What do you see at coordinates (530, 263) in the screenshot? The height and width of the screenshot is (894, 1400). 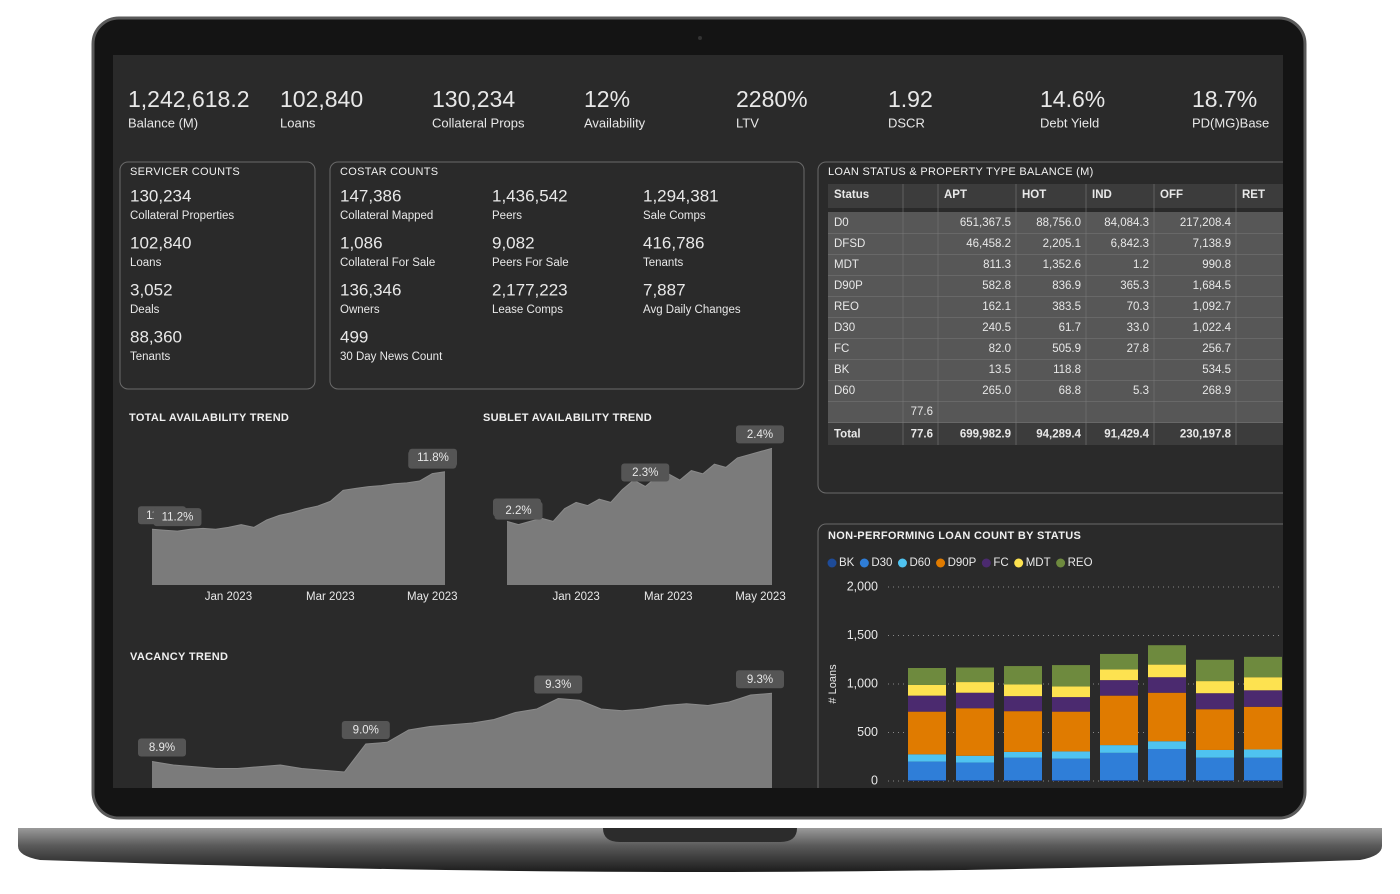 I see `count-label: Peers For Sale` at bounding box center [530, 263].